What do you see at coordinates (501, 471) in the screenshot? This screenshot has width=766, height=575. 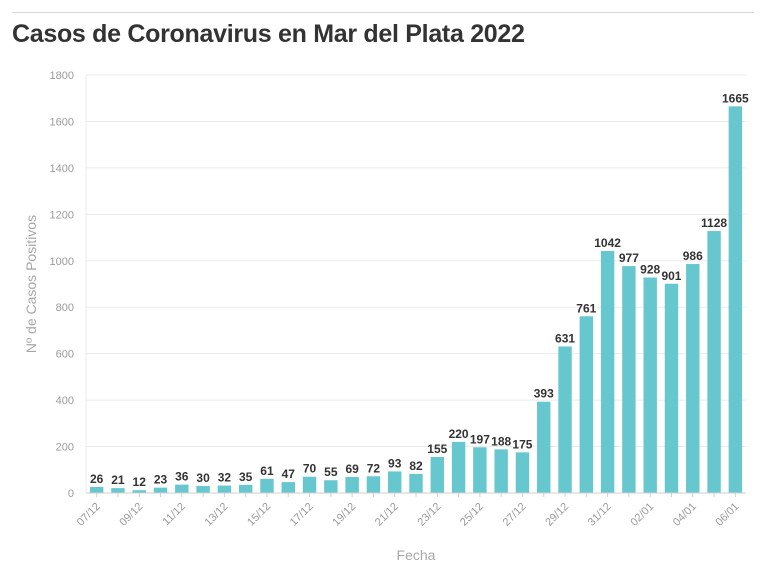 I see `bar-26/12` at bounding box center [501, 471].